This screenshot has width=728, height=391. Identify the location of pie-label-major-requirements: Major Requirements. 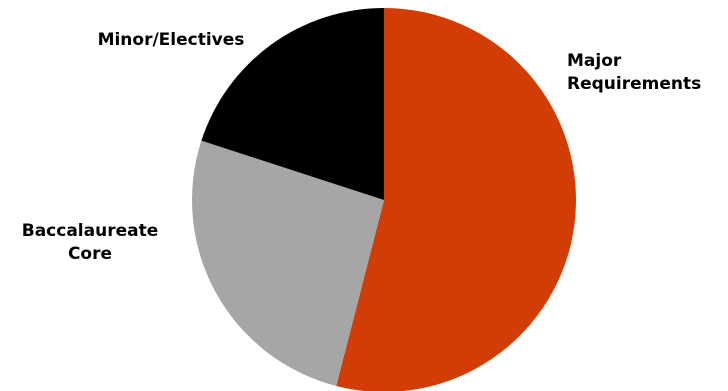
(634, 72).